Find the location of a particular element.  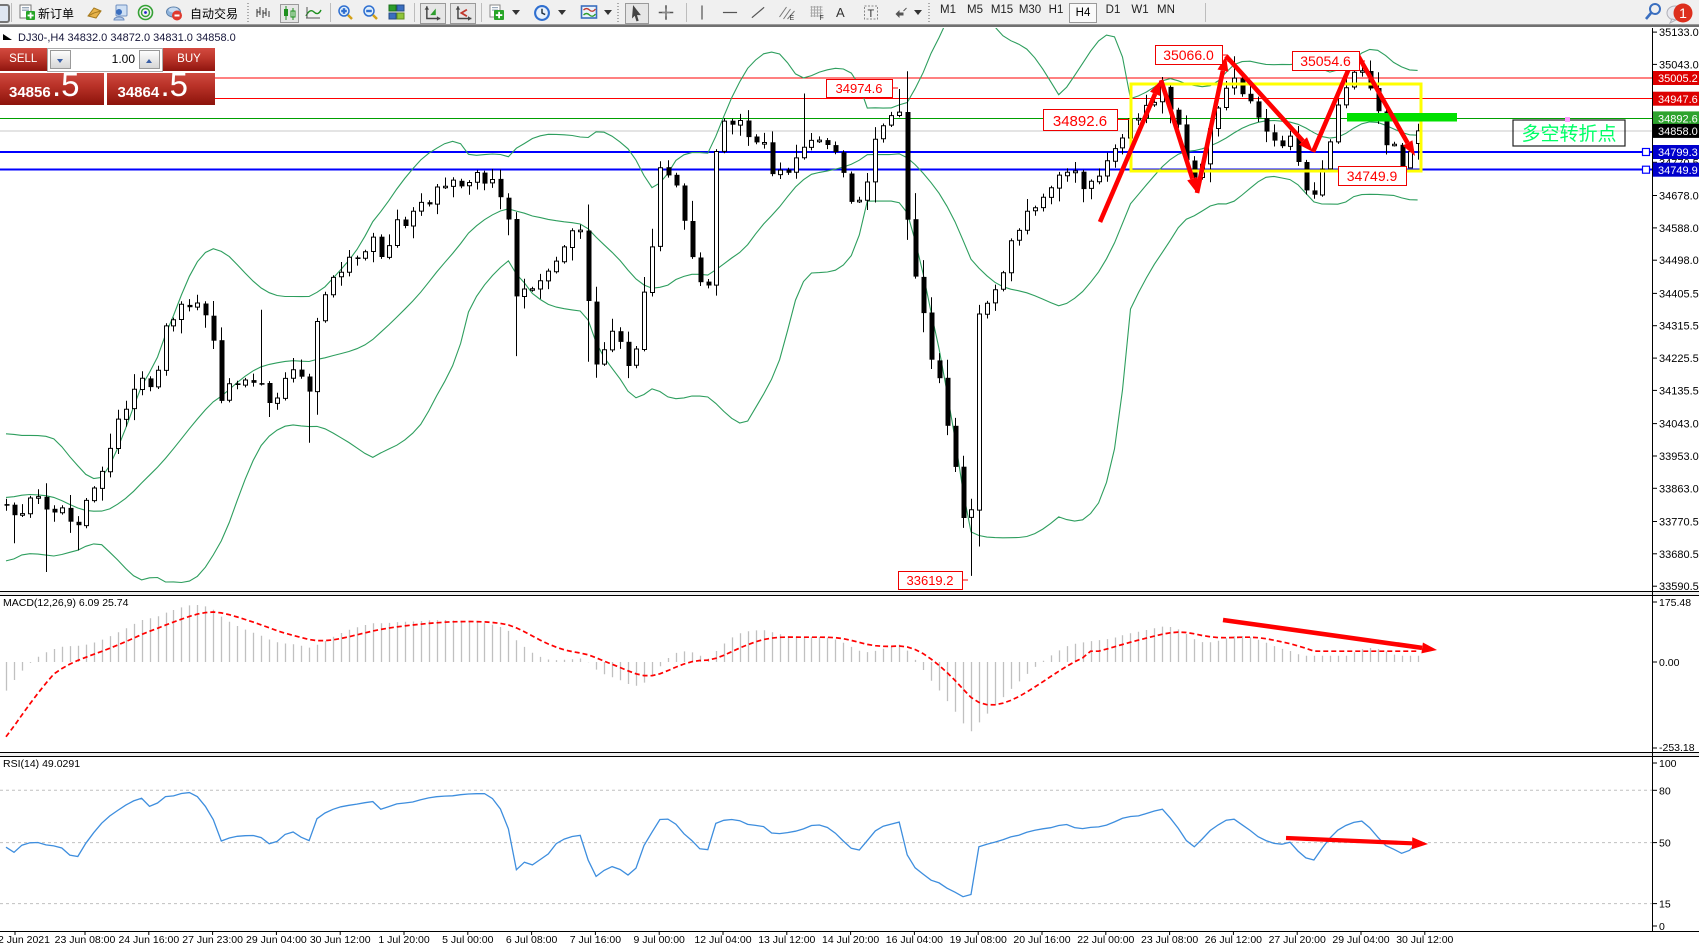

svg-text: 34315.5 is located at coordinates (1679, 327).